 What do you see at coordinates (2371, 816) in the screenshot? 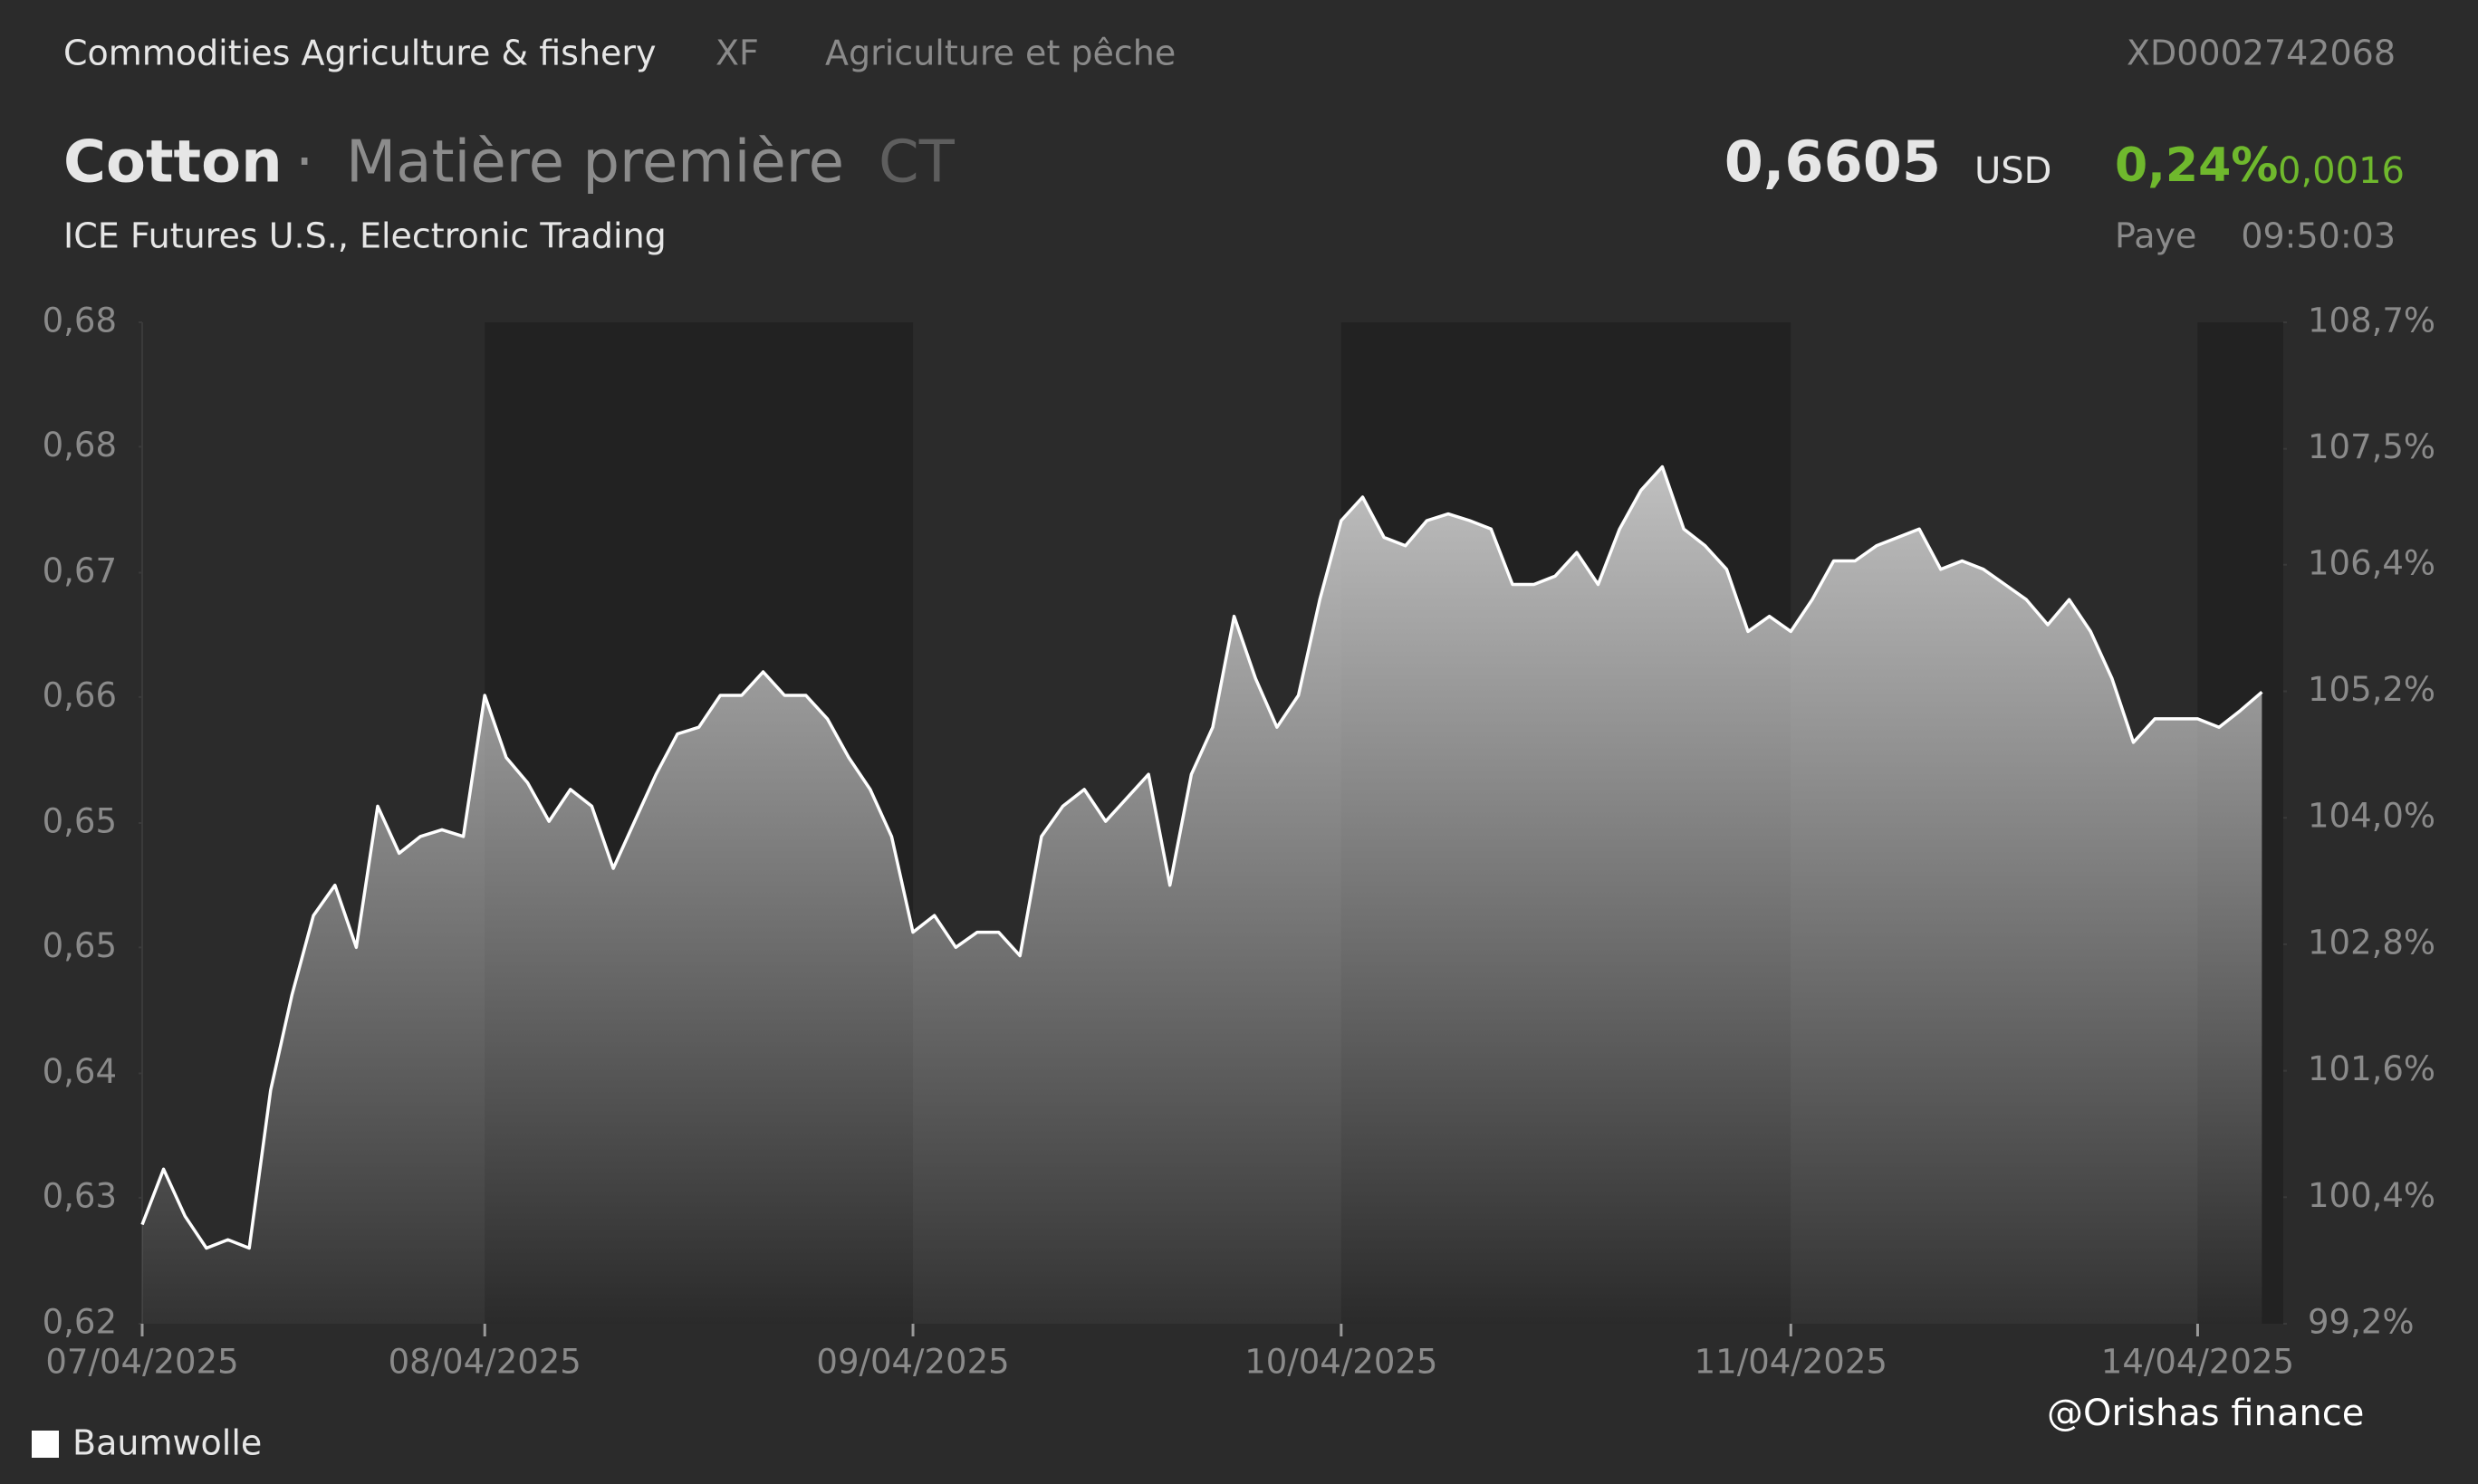
I see `y2-tick-label: 104,0%` at bounding box center [2371, 816].